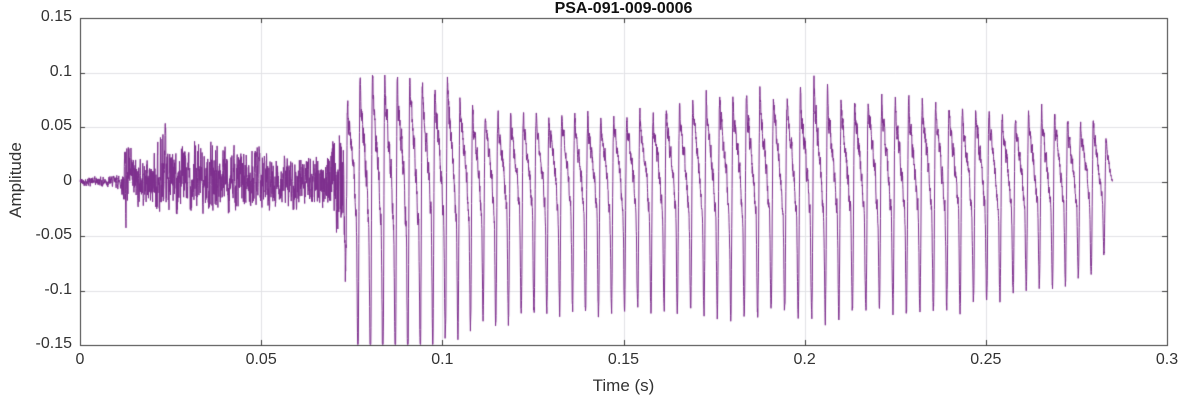  Describe the element at coordinates (56, 16) in the screenshot. I see `y-tick-label: 0.15` at that location.